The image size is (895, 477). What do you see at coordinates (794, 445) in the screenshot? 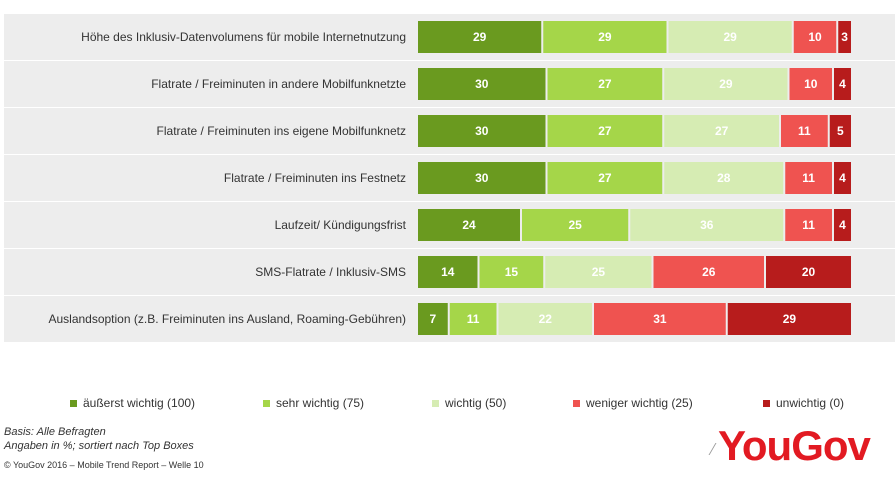
I see `yougov-logo: YouGov` at bounding box center [794, 445].